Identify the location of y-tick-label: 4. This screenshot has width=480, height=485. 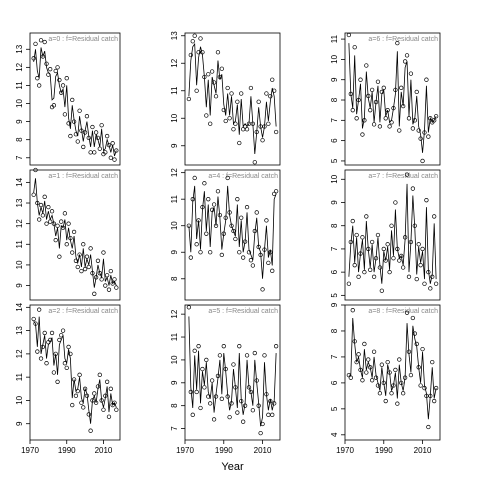
(334, 434).